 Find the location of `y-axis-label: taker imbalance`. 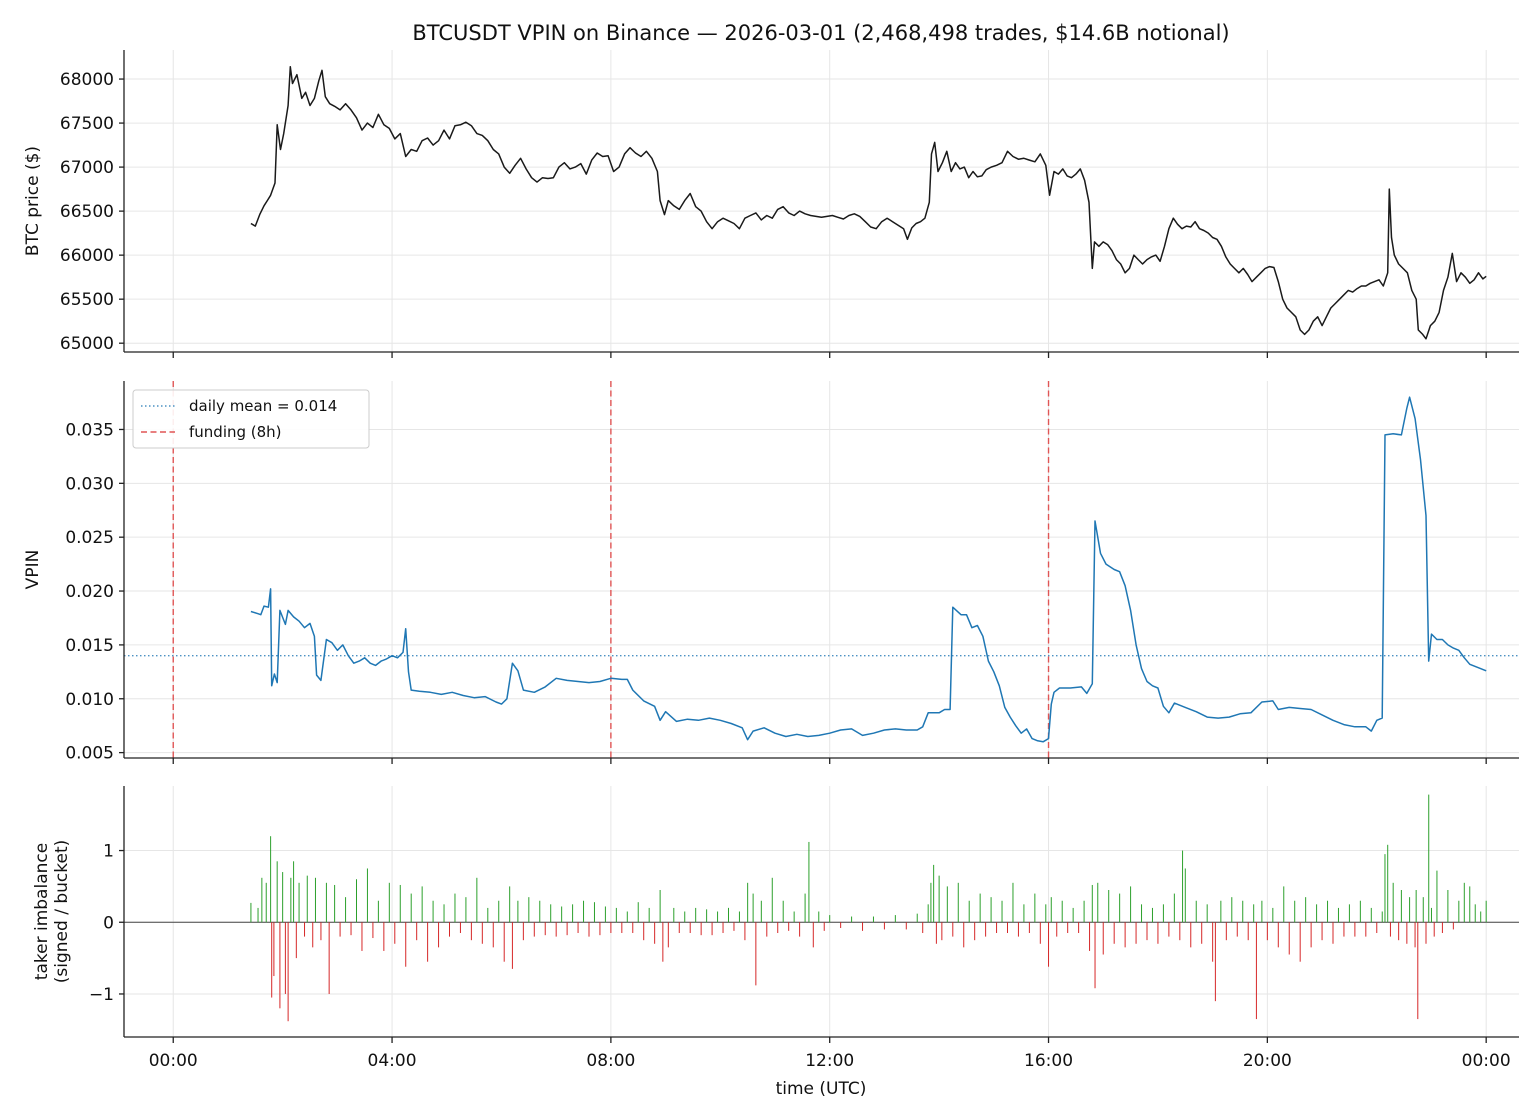

y-axis-label: taker imbalance is located at coordinates (42, 911).